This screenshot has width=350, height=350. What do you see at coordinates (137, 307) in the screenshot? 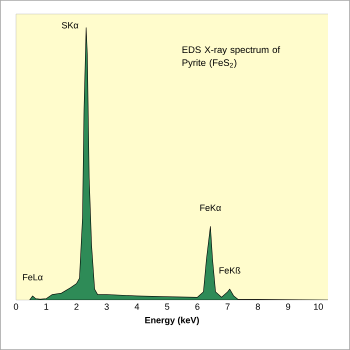
I see `x-tick-label: 4` at bounding box center [137, 307].